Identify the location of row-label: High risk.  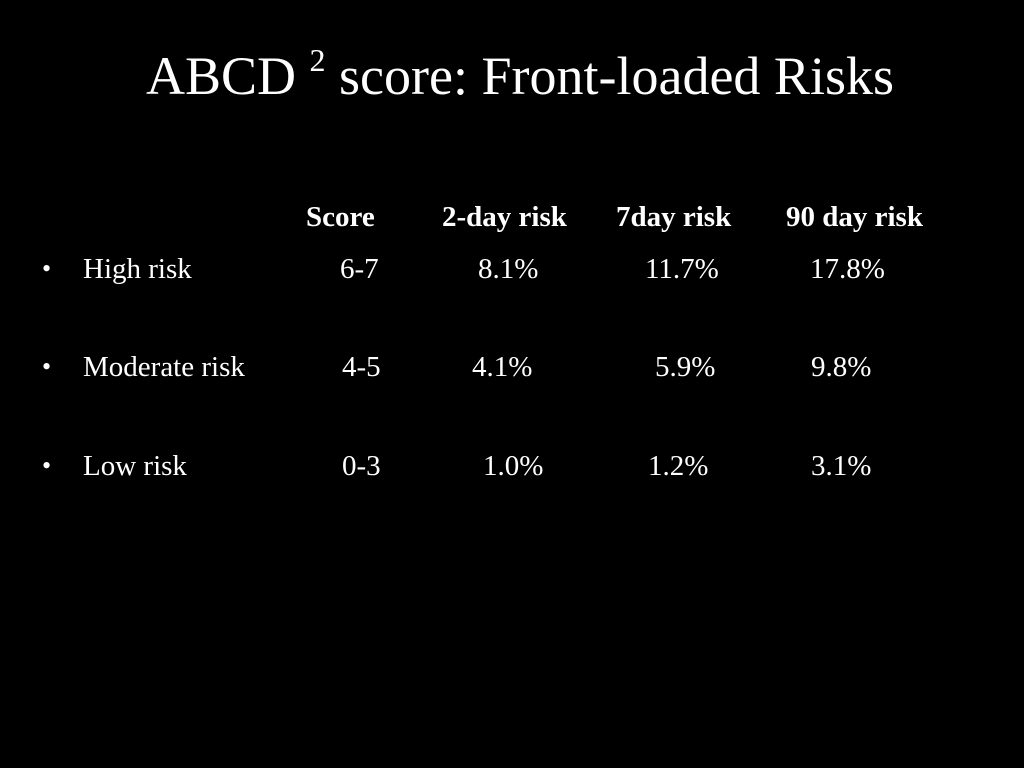
(137, 269).